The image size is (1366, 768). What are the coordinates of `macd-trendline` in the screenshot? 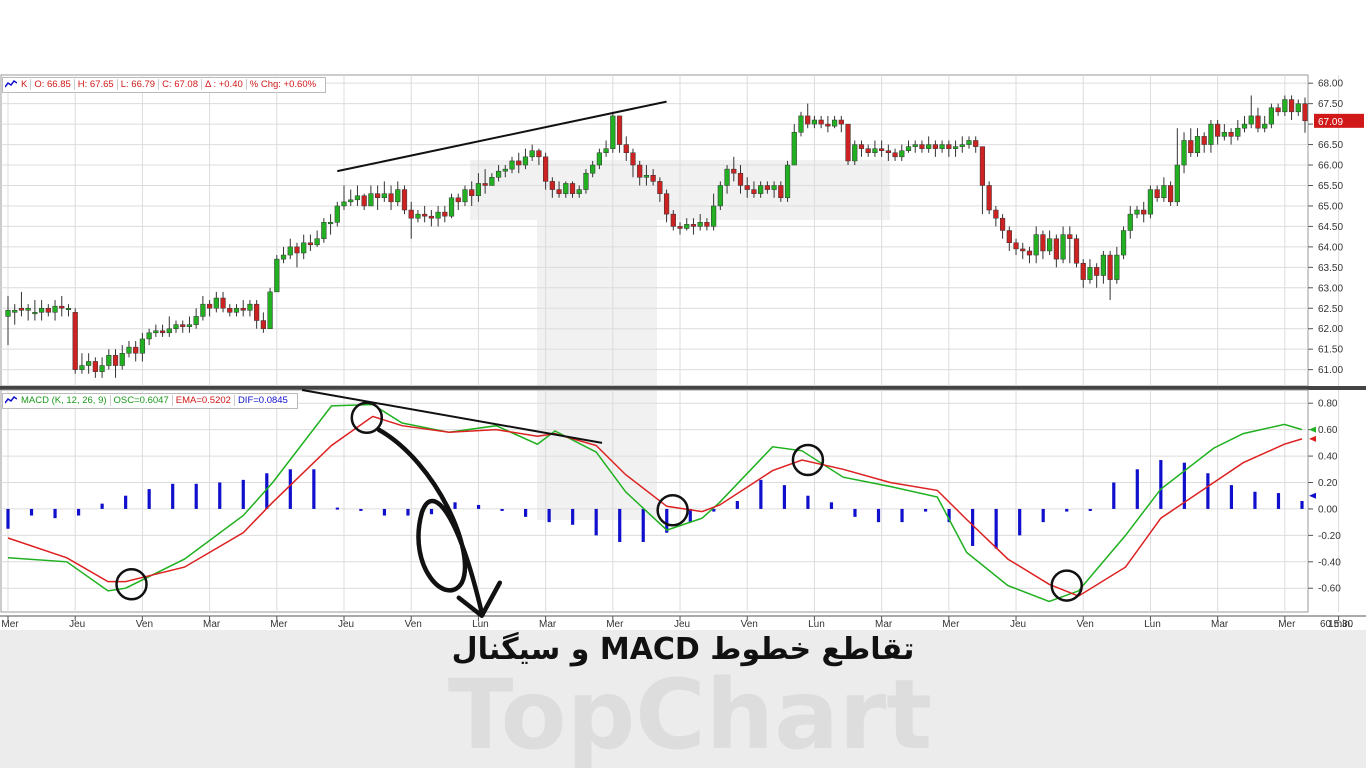 It's located at (452, 416).